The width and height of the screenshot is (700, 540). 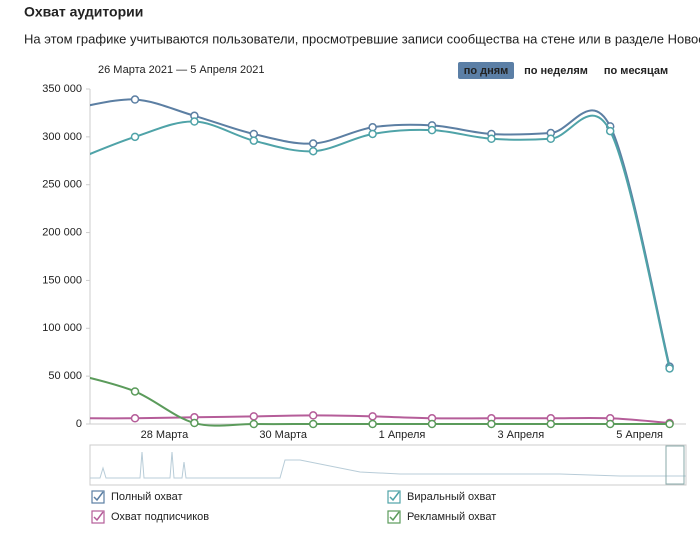 What do you see at coordinates (62, 232) in the screenshot?
I see `y-tick-label: 200 000` at bounding box center [62, 232].